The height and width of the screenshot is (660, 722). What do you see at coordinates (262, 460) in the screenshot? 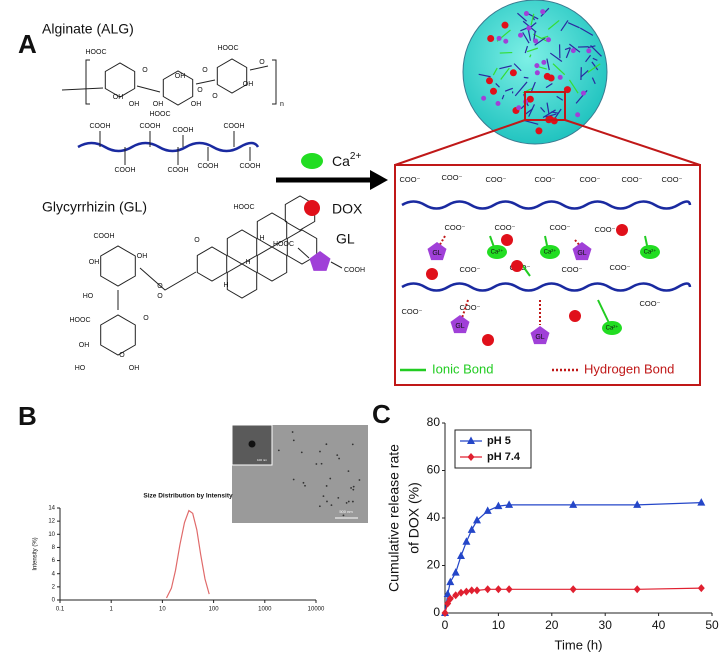
I see `scale-bar-label: 100 nm` at bounding box center [262, 460].